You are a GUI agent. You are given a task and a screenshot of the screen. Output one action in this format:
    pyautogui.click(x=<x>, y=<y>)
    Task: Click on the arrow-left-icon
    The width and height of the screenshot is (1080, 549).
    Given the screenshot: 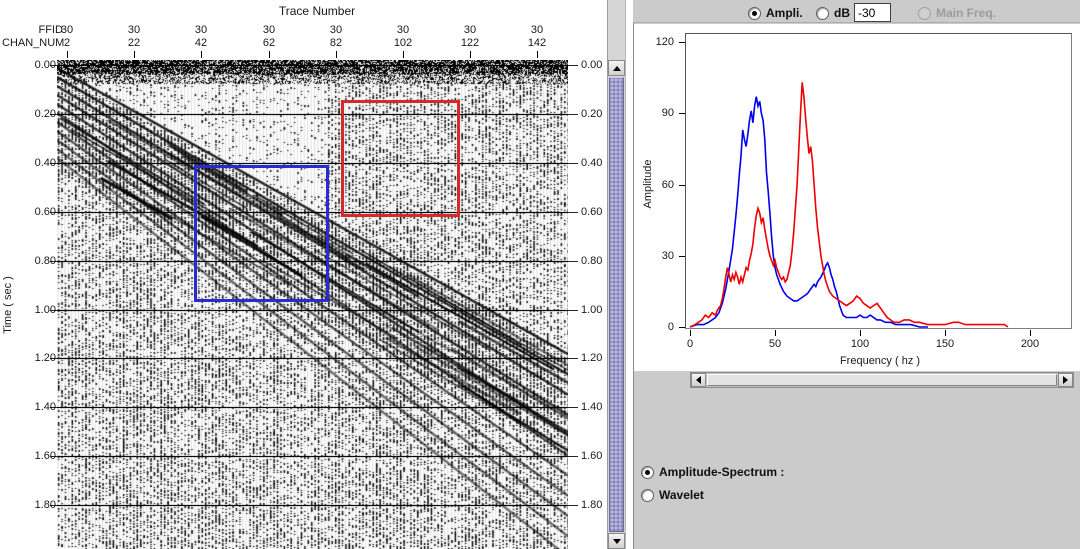 What is the action you would take?
    pyautogui.click(x=698, y=380)
    